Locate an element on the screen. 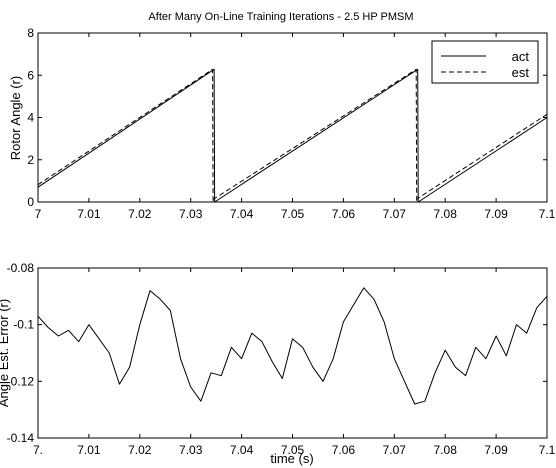  angle-error-xtick-label: 7.05 is located at coordinates (293, 450).